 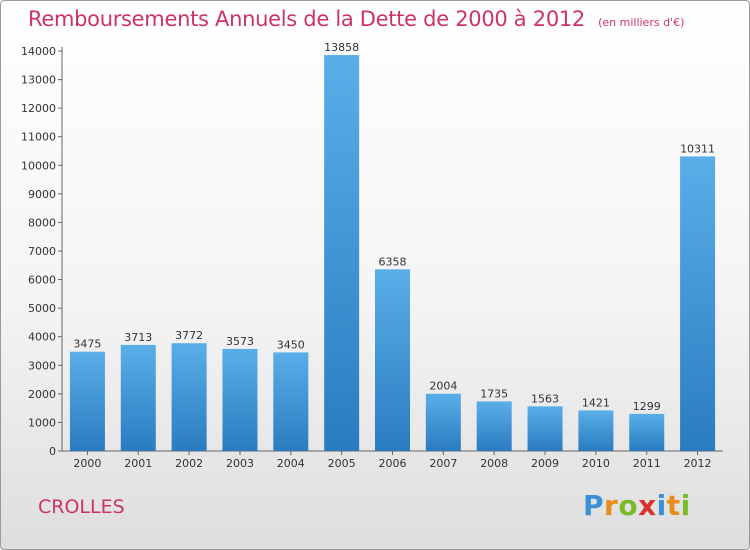 I want to click on chart-subtitle: (en milliers d'€), so click(x=641, y=22).